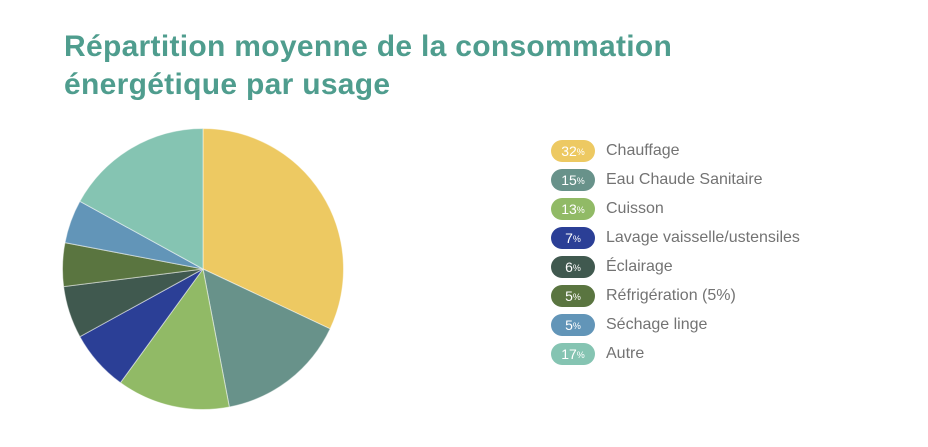 The width and height of the screenshot is (928, 447). I want to click on legend-value-badge: 15%, so click(573, 180).